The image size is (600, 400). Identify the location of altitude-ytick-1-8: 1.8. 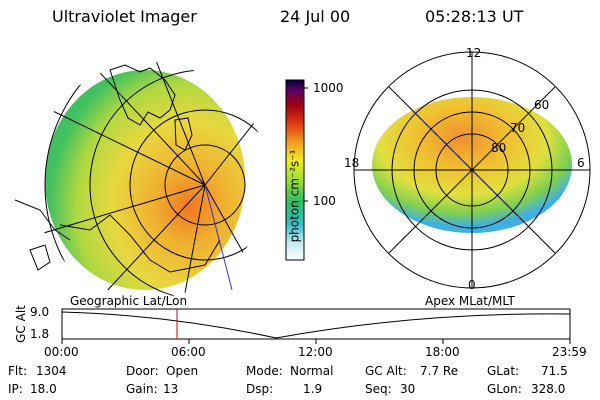
(40, 334).